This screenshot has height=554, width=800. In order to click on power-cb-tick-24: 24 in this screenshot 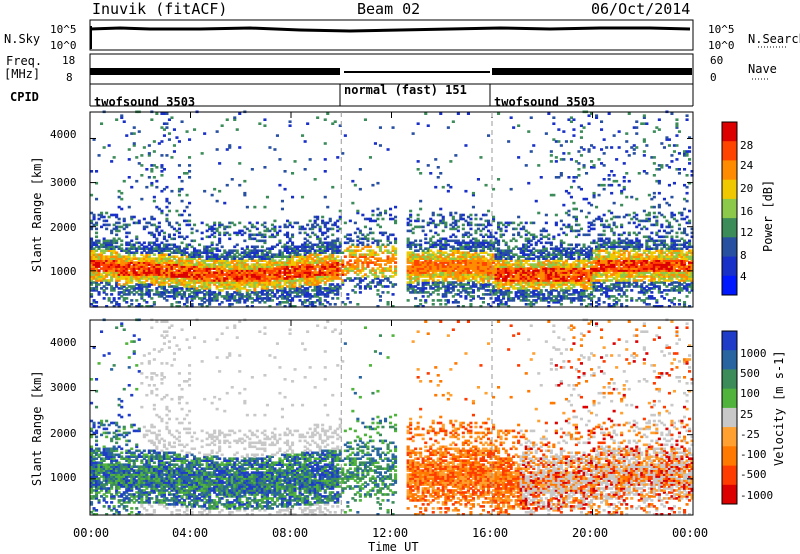, I will do `click(747, 165)`.